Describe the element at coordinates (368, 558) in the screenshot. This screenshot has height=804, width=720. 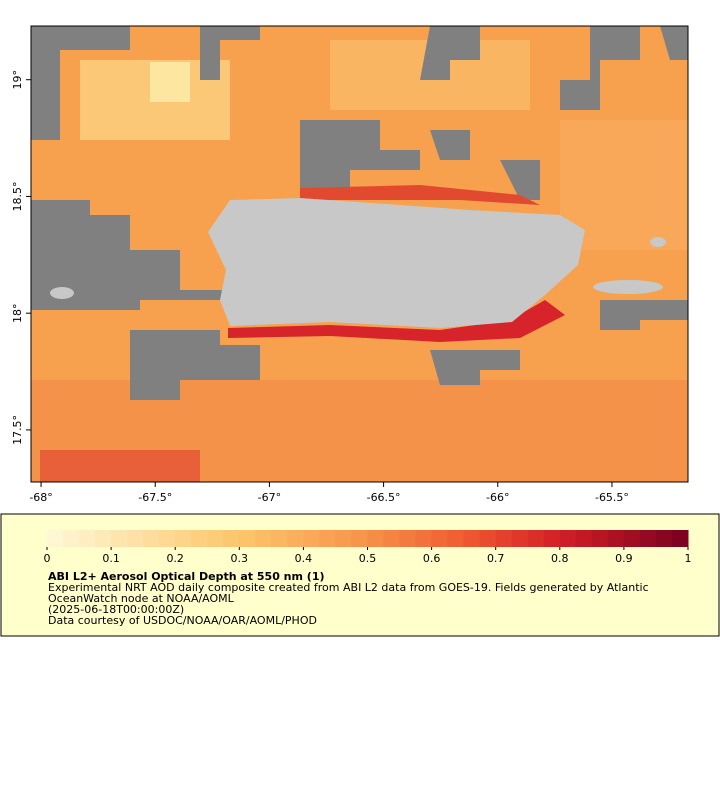
I see `colorbar-tick-label: 0.5` at that location.